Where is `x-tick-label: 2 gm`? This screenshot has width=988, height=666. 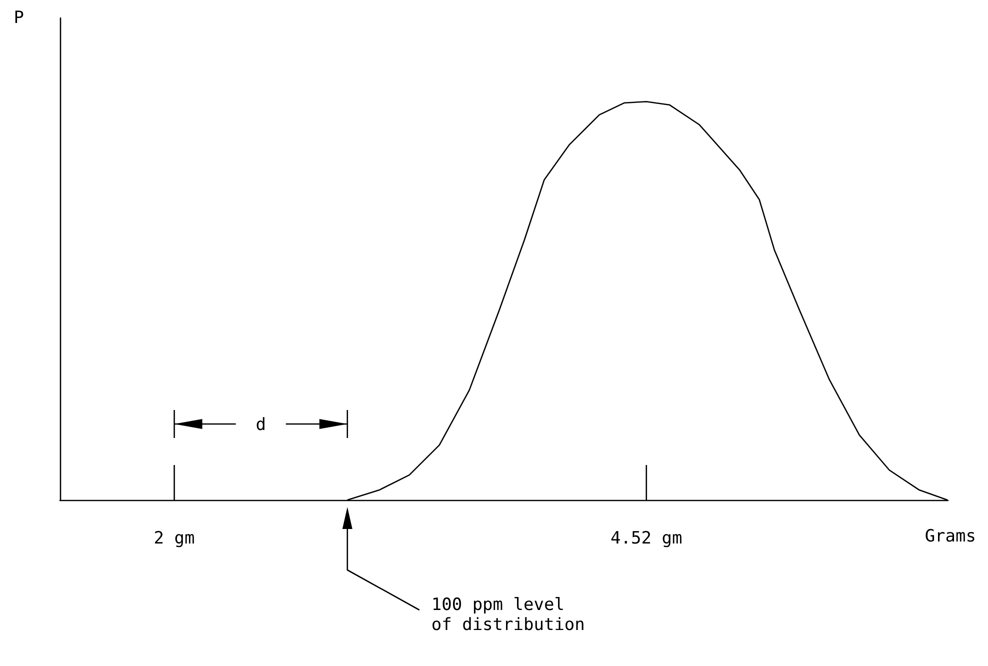 x-tick-label: 2 gm is located at coordinates (174, 538).